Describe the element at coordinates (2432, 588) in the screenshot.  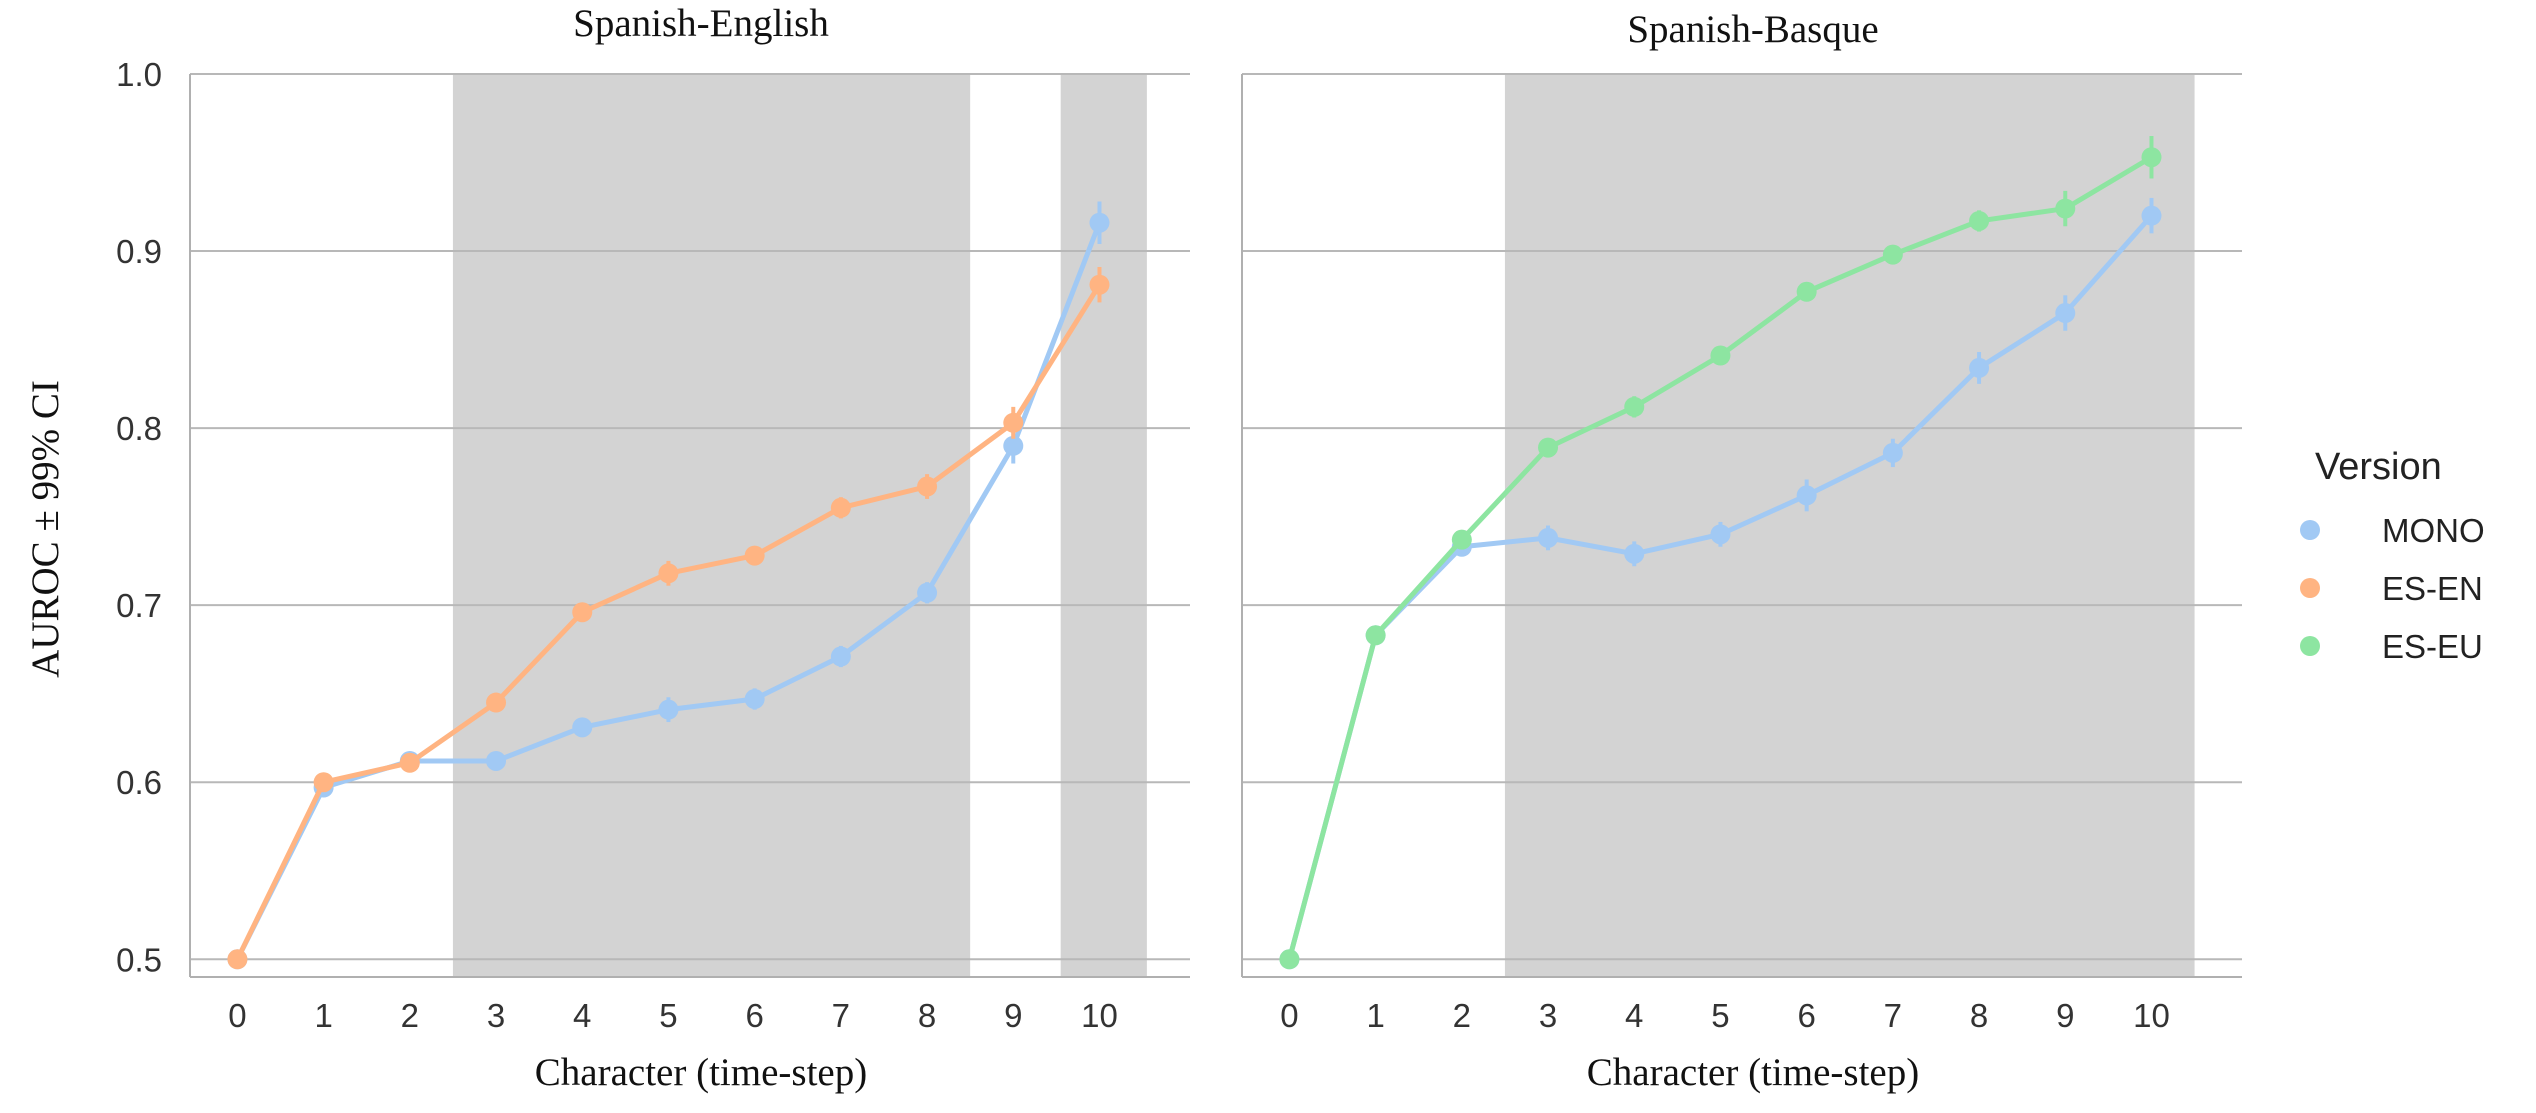
I see `legend-label-es-en: ES-EN` at that location.